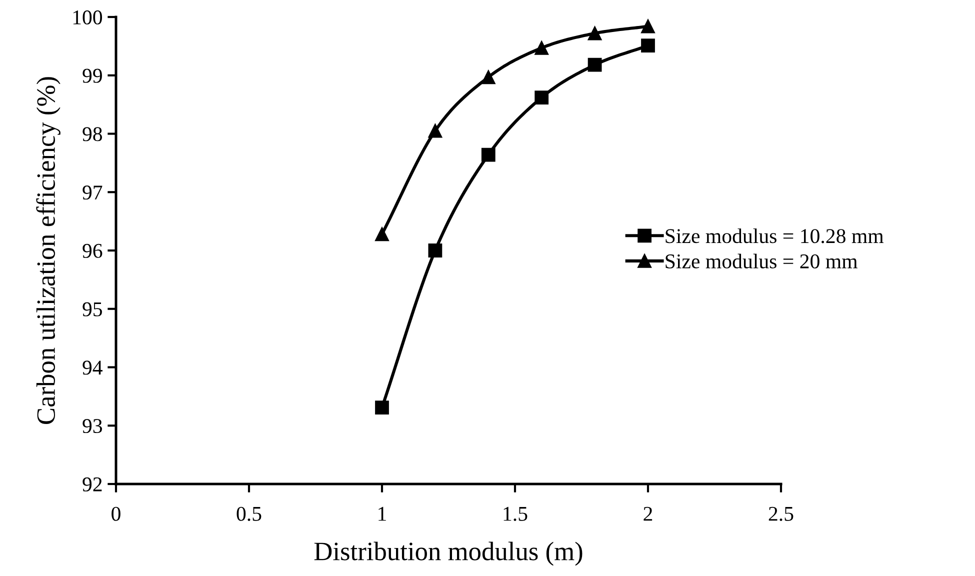 Image resolution: width=975 pixels, height=576 pixels. I want to click on y-tick-label: 98, so click(92, 134).